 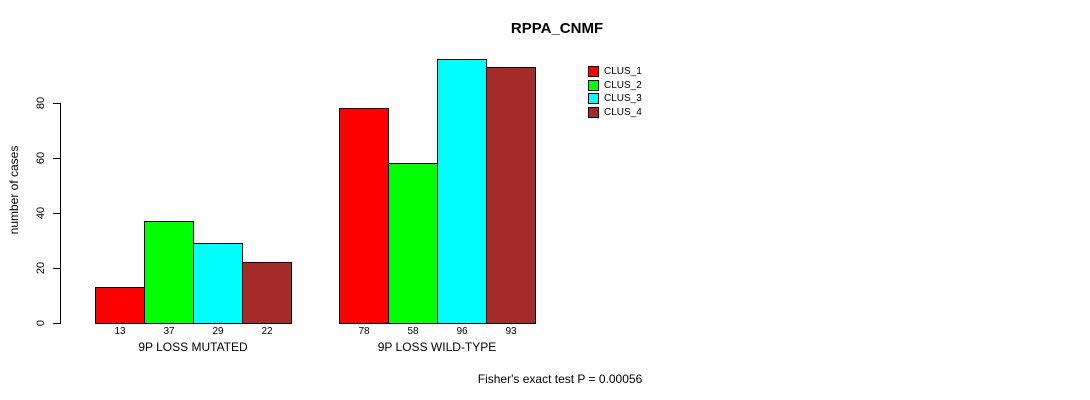 What do you see at coordinates (413, 331) in the screenshot?
I see `bar-value-label: 58` at bounding box center [413, 331].